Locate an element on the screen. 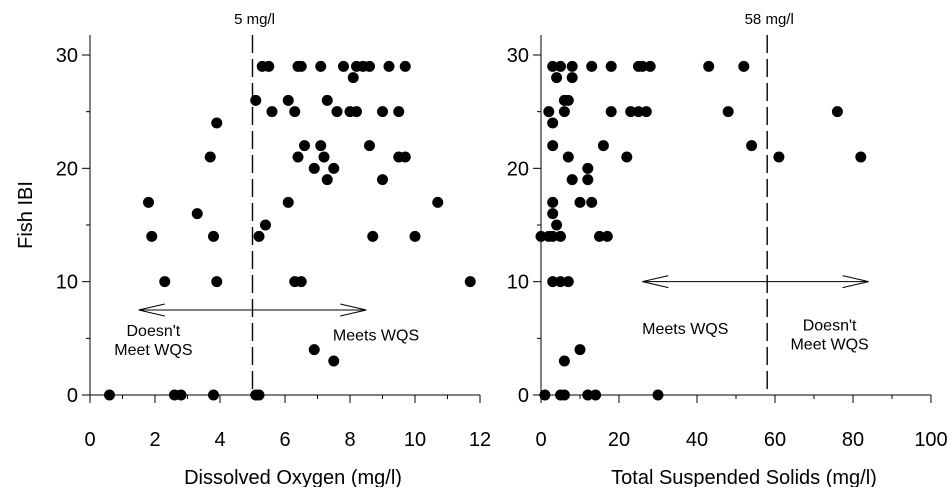 Image resolution: width=949 pixels, height=492 pixels. x-axis-label: Dissolved Oxygen (mg/l) is located at coordinates (293, 477).